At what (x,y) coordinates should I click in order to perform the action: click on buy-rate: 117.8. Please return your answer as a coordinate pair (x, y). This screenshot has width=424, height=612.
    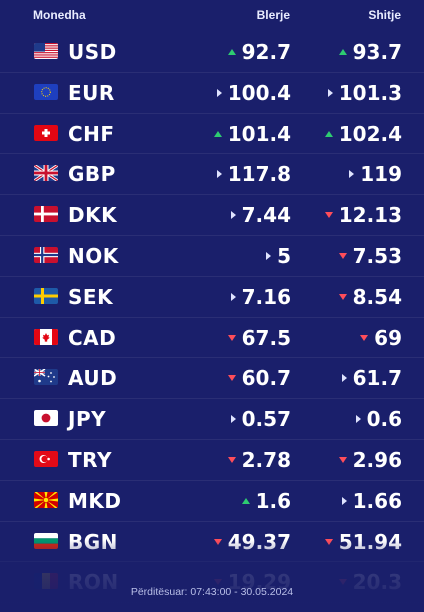
    Looking at the image, I should click on (253, 174).